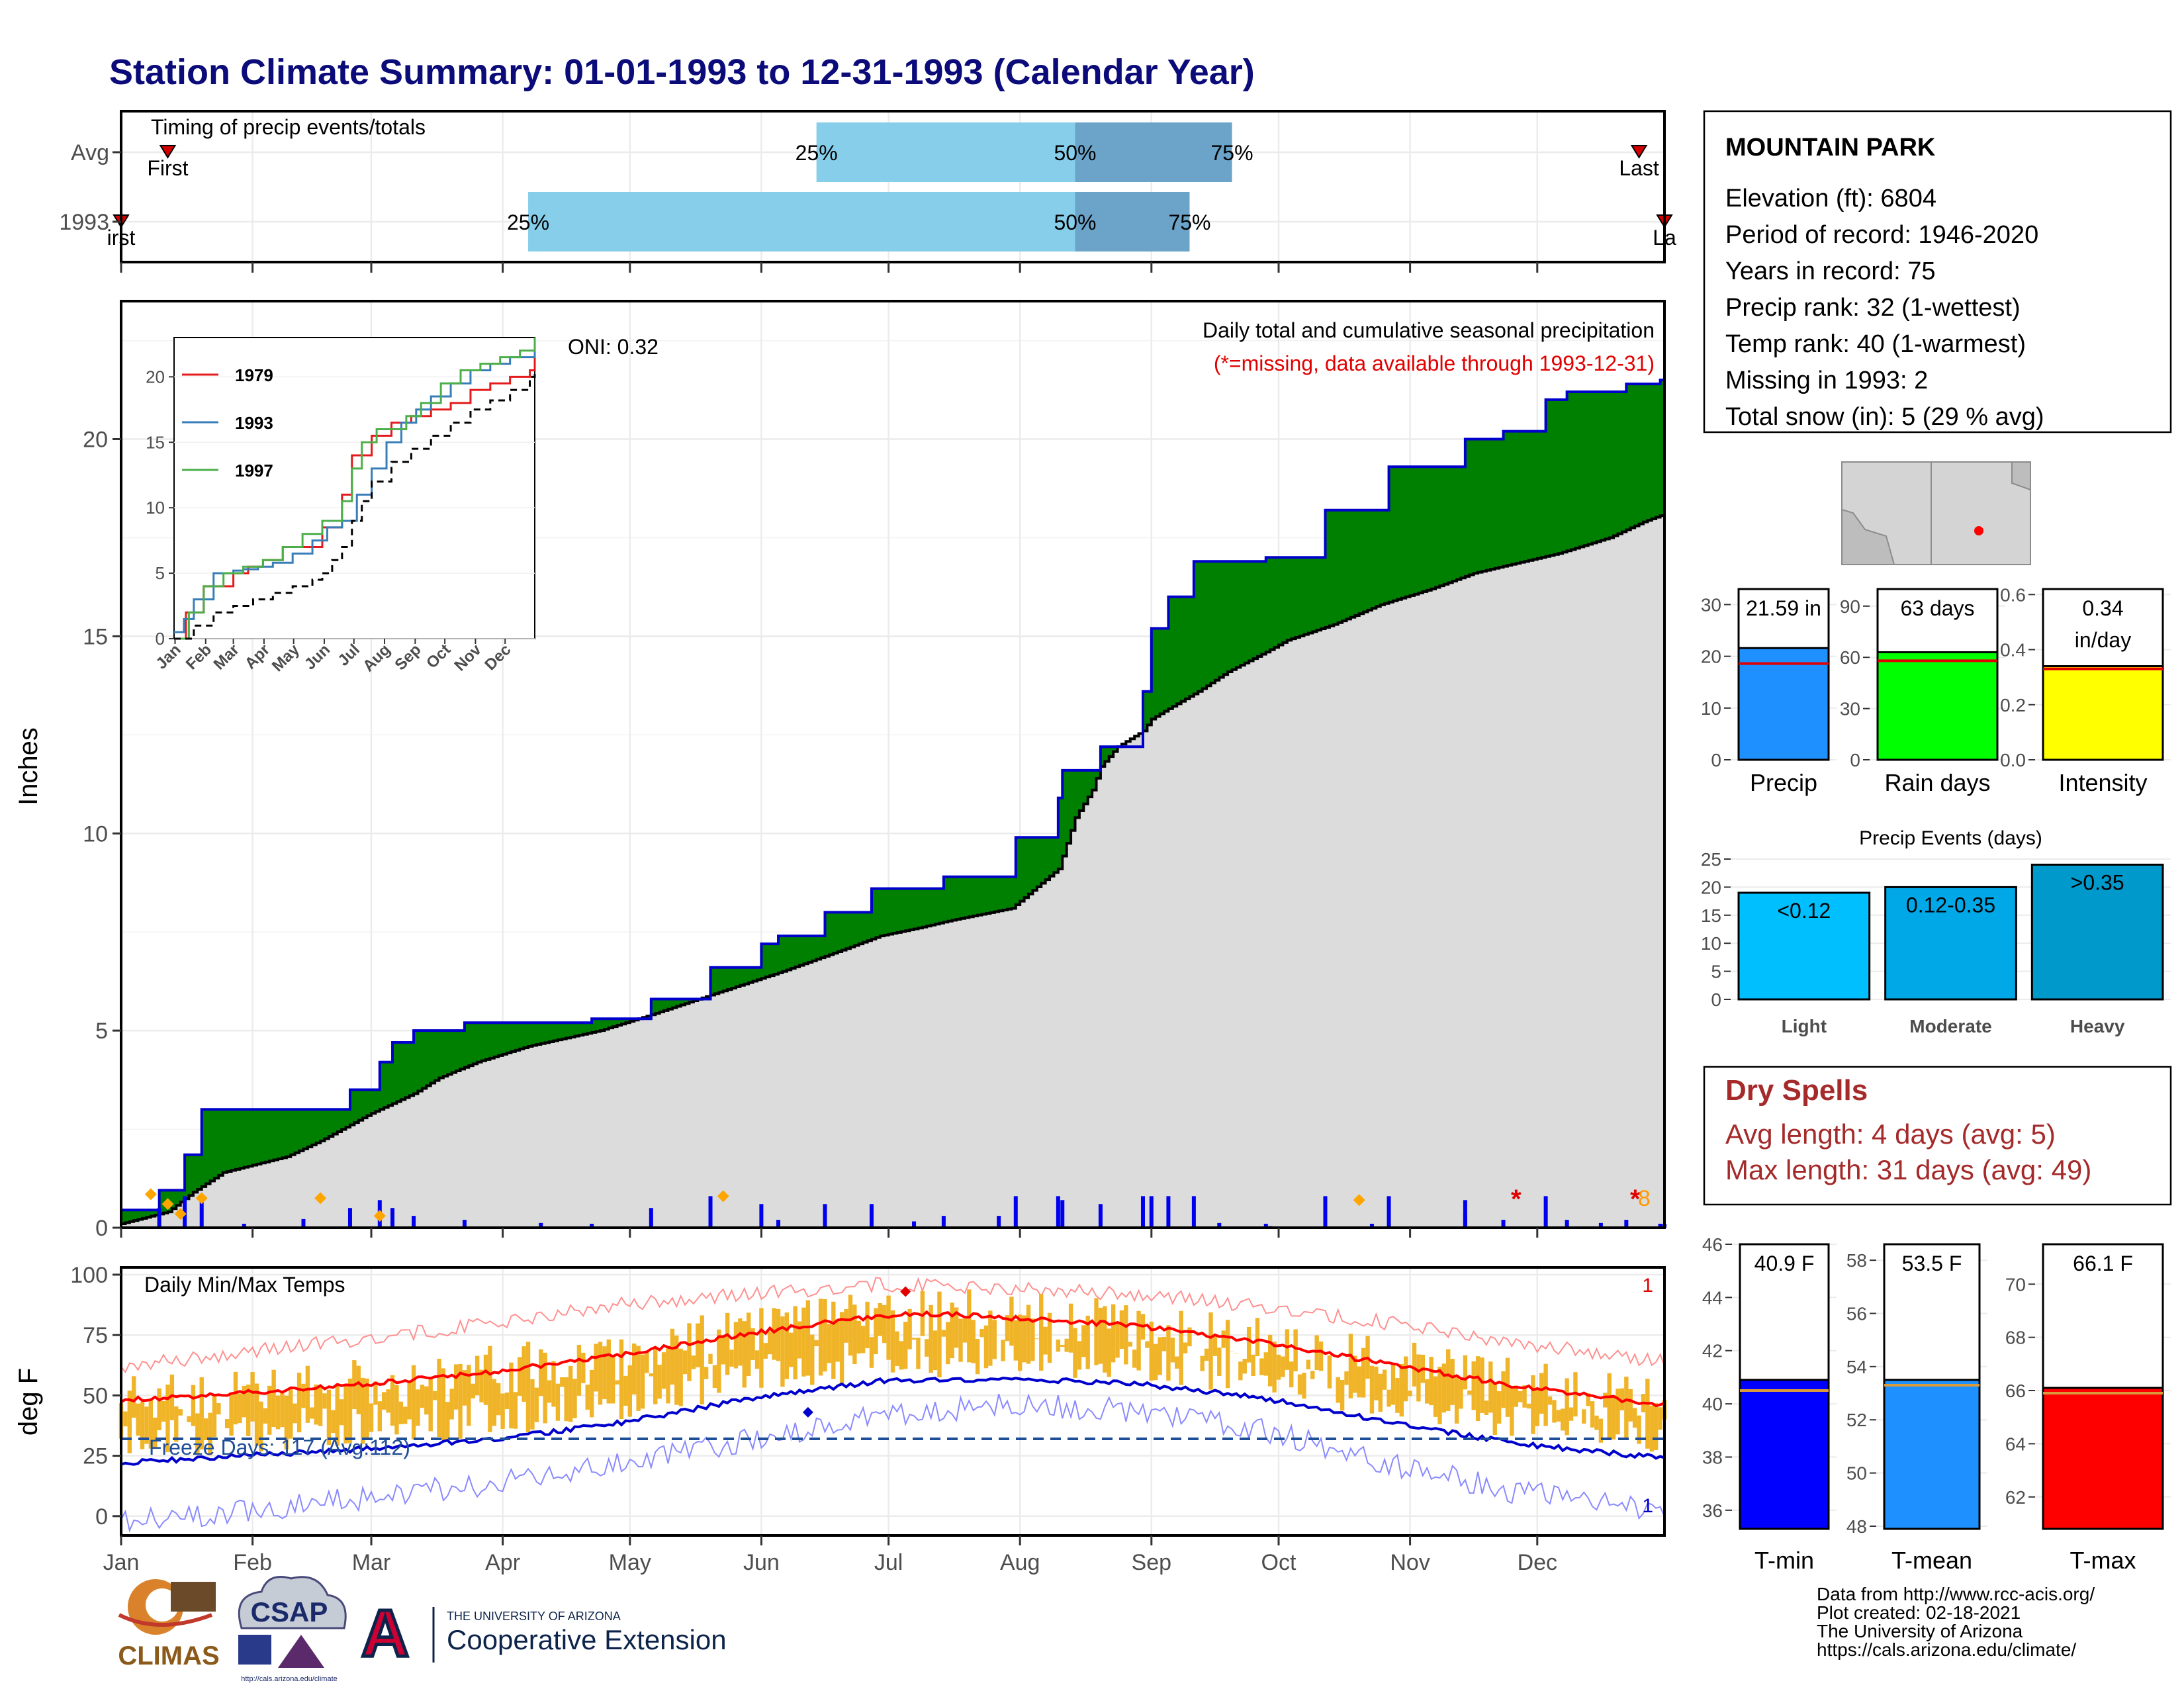  What do you see at coordinates (1711, 604) in the screenshot?
I see `summary-tick-label: 30` at bounding box center [1711, 604].